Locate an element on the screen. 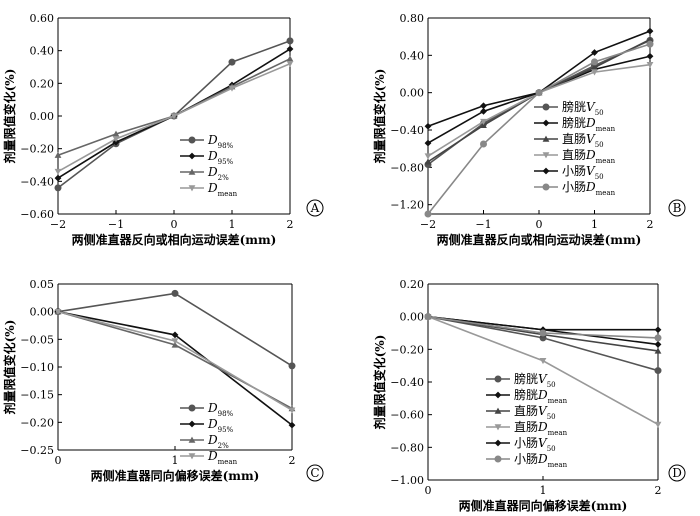 The width and height of the screenshot is (700, 516). y-tick-label: −1.00 is located at coordinates (407, 480).